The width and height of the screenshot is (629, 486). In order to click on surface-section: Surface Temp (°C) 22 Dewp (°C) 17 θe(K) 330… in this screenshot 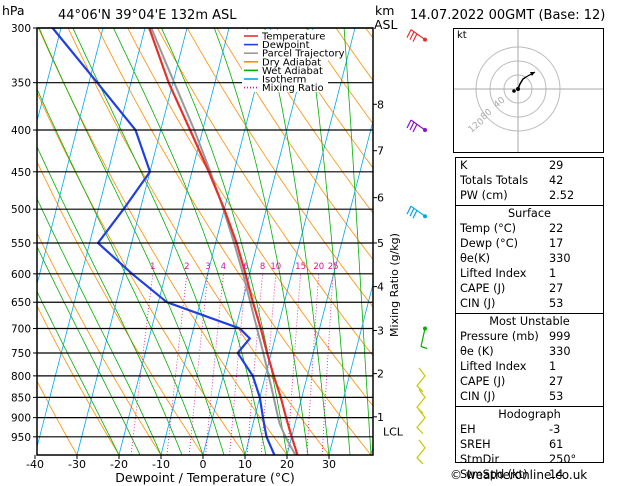, I will do `click(529, 258)`.